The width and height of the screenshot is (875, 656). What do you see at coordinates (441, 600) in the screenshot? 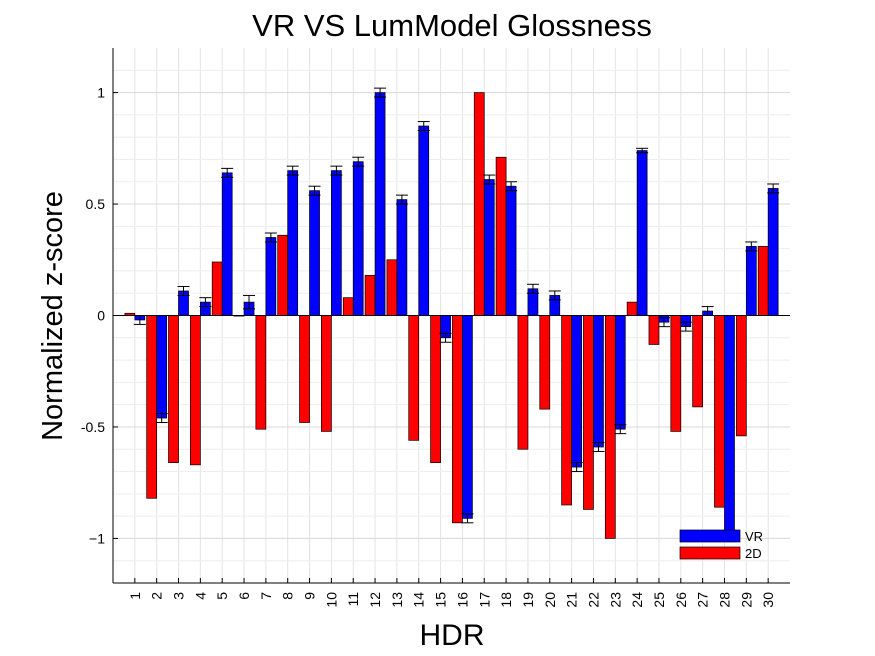
I see `x-tick-label: 15` at bounding box center [441, 600].